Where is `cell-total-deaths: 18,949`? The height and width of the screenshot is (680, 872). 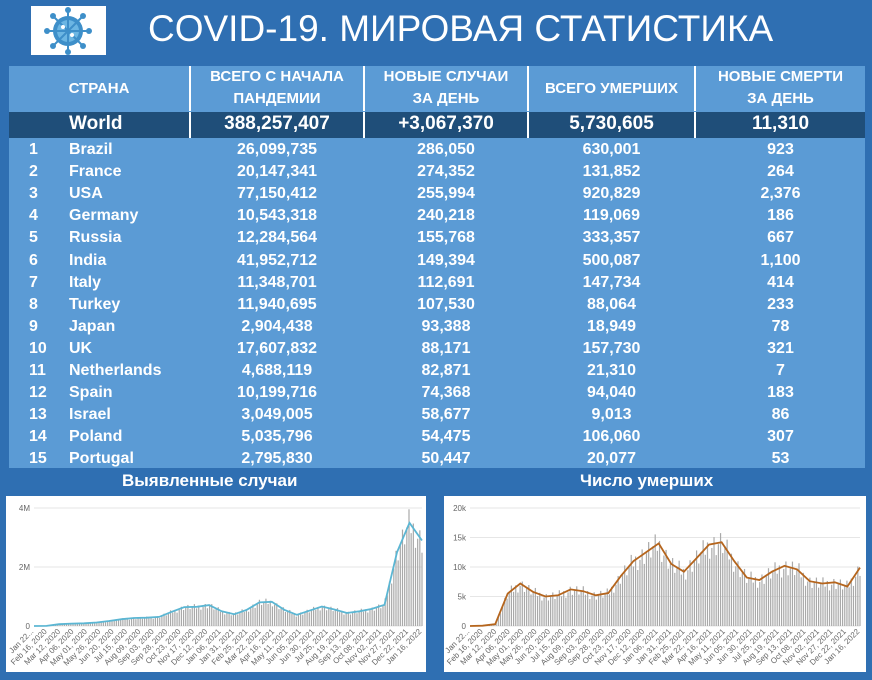 cell-total-deaths: 18,949 is located at coordinates (611, 326).